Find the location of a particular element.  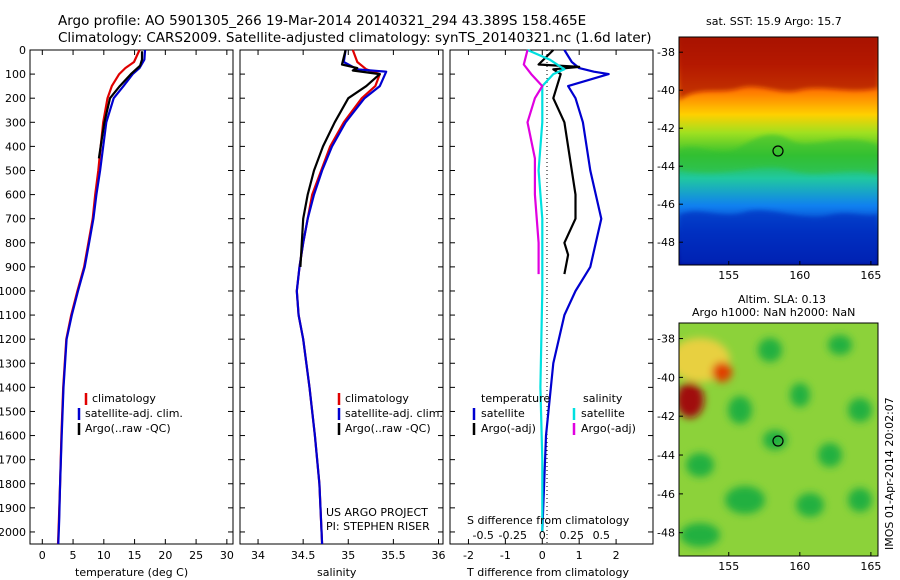

sla-map-title: Altim. SLA: 0.13 is located at coordinates (782, 299).